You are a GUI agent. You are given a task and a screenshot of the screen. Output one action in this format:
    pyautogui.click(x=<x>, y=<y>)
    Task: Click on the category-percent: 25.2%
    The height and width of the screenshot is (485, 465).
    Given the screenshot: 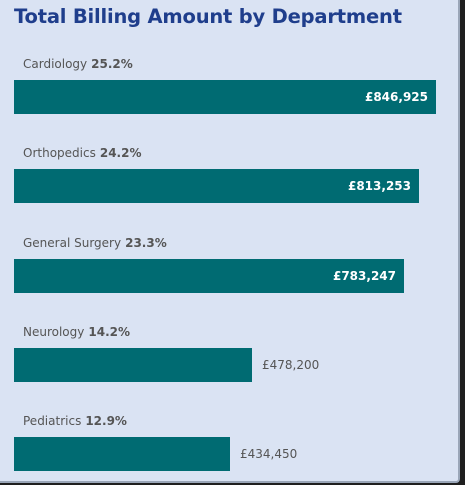 What is the action you would take?
    pyautogui.click(x=112, y=64)
    